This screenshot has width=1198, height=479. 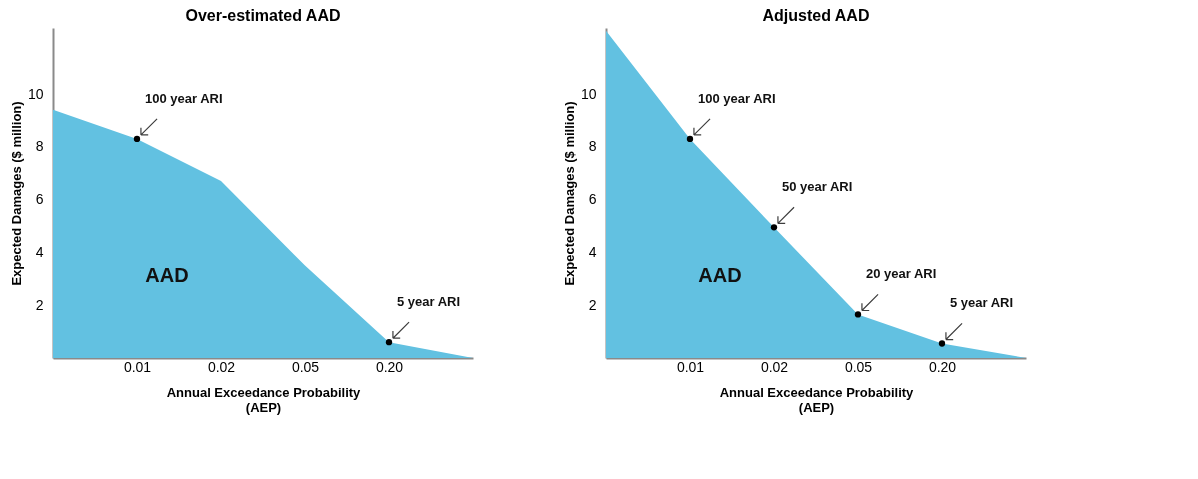 What do you see at coordinates (817, 187) in the screenshot?
I see `annotation: 50 year ARI` at bounding box center [817, 187].